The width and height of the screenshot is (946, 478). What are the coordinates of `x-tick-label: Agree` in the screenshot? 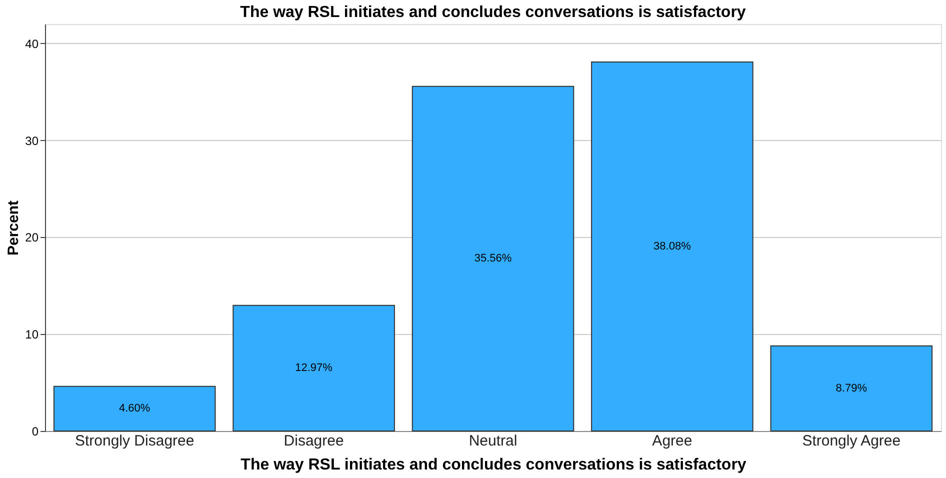 It's located at (672, 441).